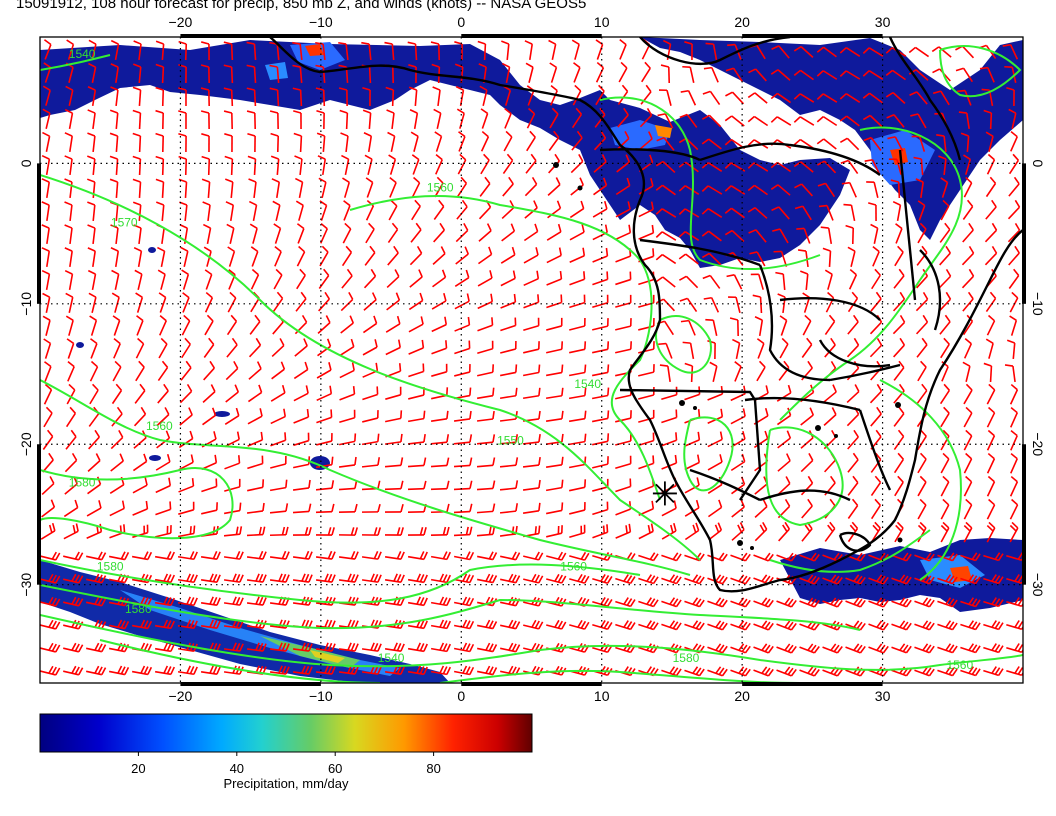  What do you see at coordinates (181, 696) in the screenshot?
I see `lon-tick-label-bottom: −20` at bounding box center [181, 696].